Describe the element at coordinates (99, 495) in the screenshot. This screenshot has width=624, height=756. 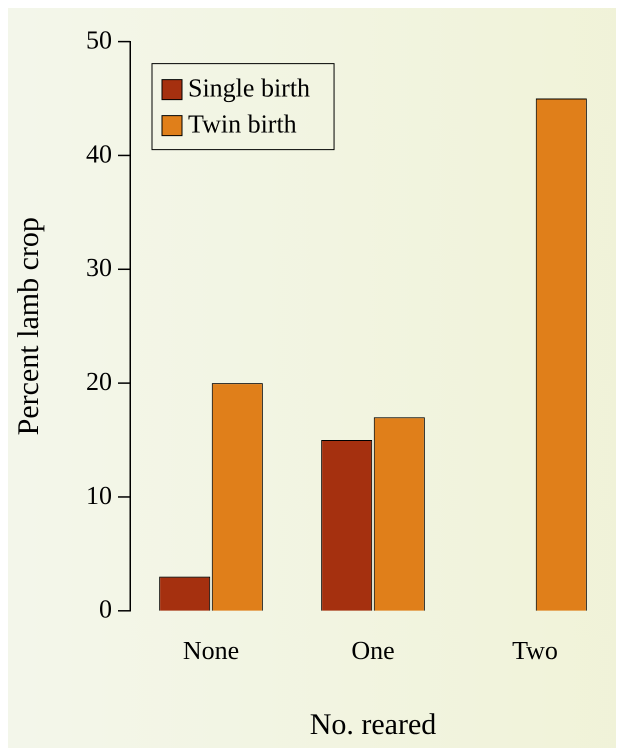
I see `y-tick-label: 10` at that location.